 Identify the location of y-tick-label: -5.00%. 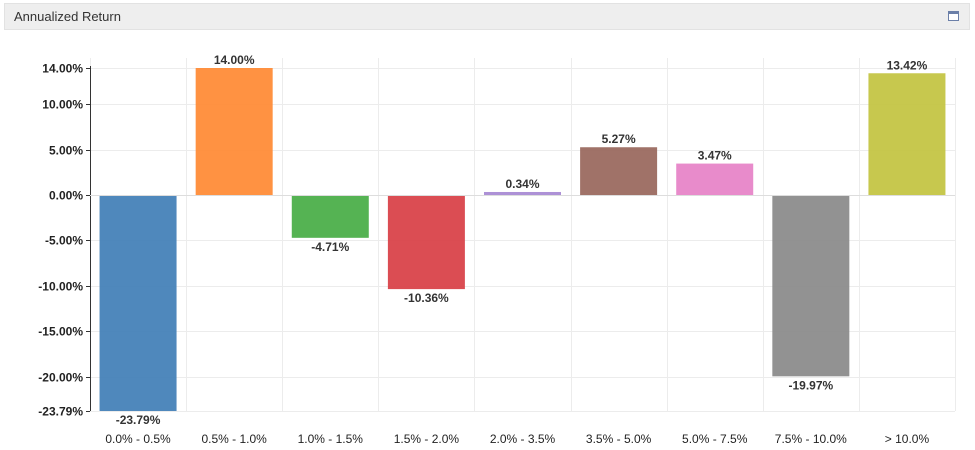
(64, 241).